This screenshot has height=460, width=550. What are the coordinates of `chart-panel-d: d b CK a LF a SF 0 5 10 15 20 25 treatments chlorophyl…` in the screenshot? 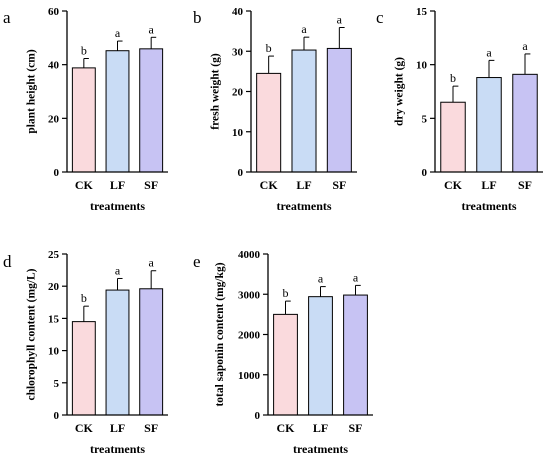 It's located at (85, 352).